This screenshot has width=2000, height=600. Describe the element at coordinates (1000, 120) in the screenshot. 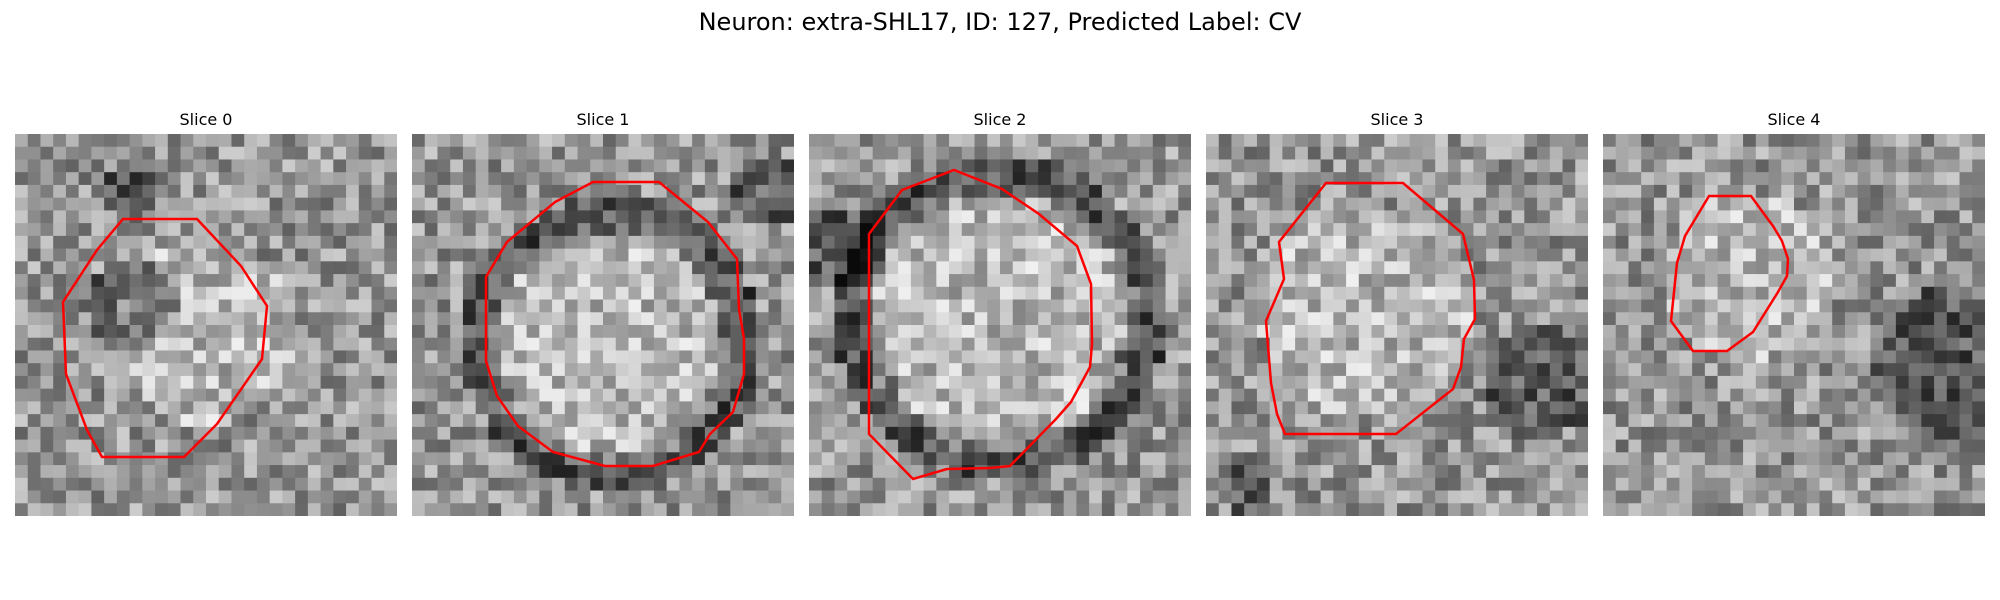

I see `slice-title: Slice 2` at that location.